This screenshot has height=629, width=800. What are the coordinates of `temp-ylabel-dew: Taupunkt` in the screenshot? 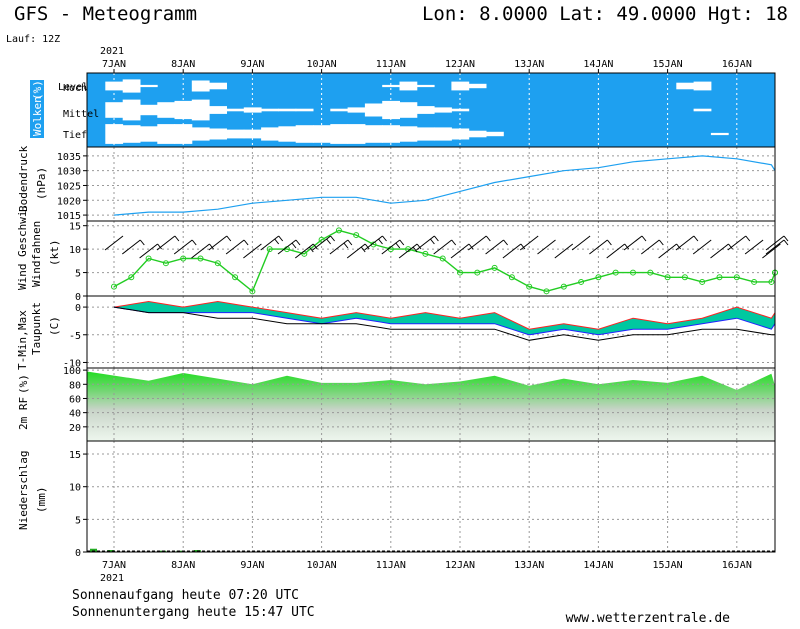 It's located at (36, 328).